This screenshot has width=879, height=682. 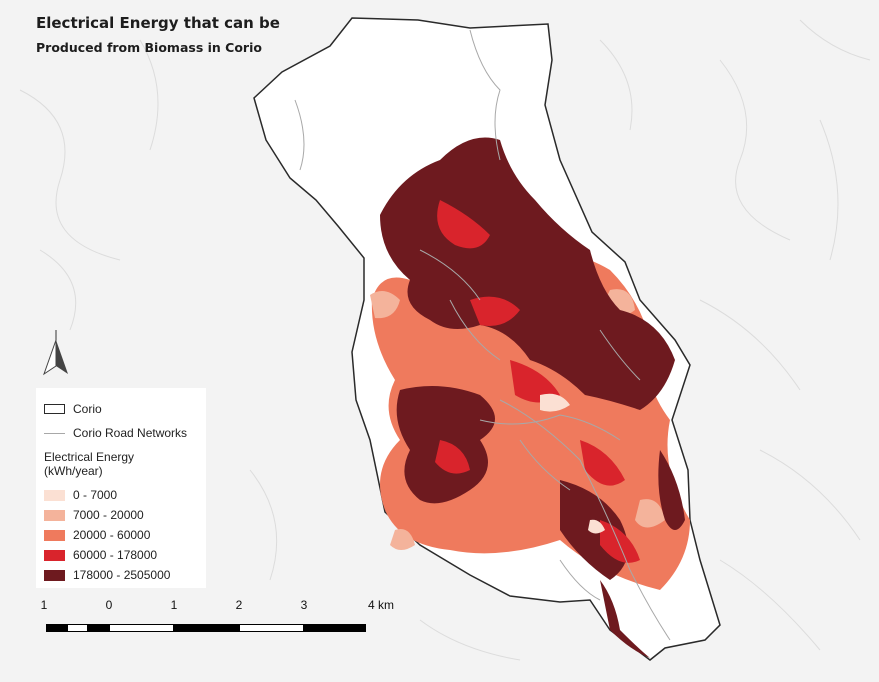 I want to click on class-3-swatch, so click(x=54, y=535).